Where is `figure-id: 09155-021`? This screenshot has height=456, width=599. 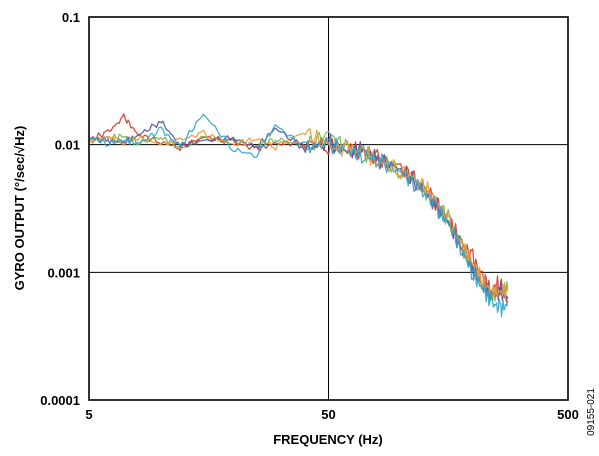
figure-id: 09155-021 is located at coordinates (591, 412).